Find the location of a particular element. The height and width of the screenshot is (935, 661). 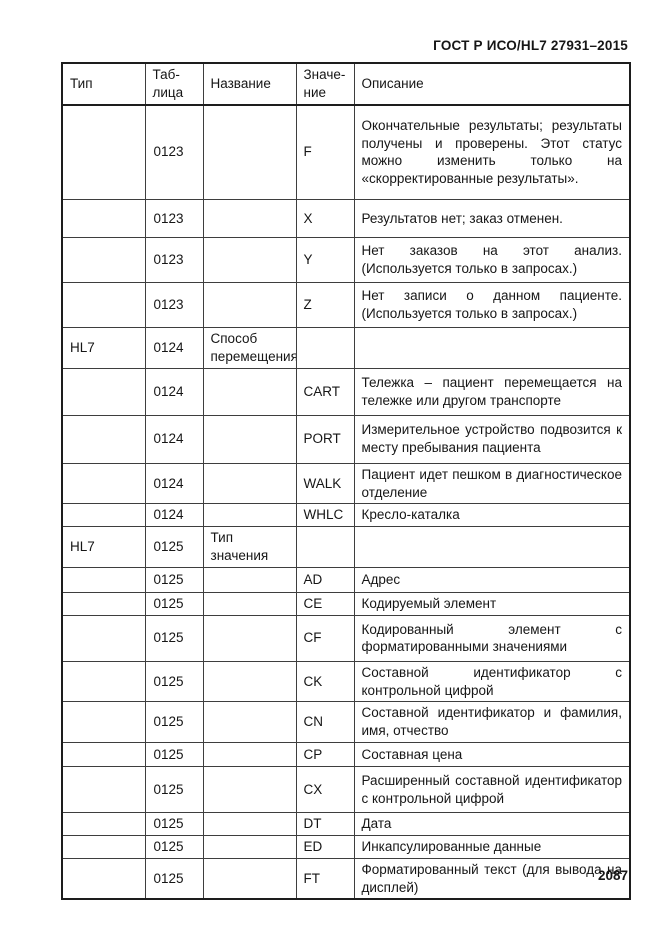

table-row: 0125 CE Кодируемый элемент is located at coordinates (346, 603).